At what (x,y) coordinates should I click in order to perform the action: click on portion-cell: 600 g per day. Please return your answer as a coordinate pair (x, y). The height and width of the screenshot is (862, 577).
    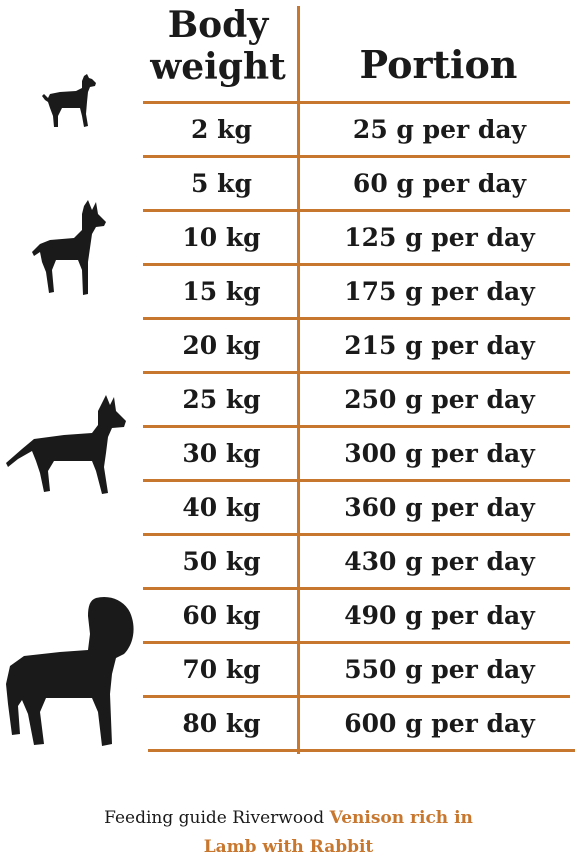
    Looking at the image, I should click on (439, 723).